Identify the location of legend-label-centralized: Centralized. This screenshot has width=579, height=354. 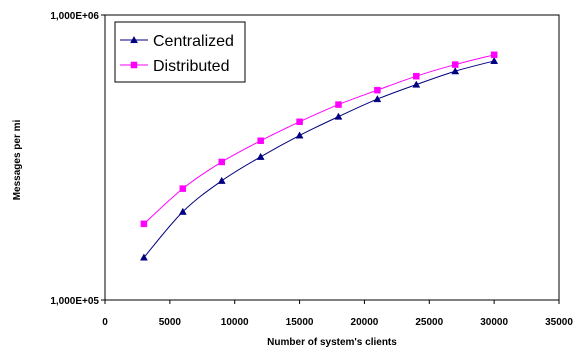
(193, 41).